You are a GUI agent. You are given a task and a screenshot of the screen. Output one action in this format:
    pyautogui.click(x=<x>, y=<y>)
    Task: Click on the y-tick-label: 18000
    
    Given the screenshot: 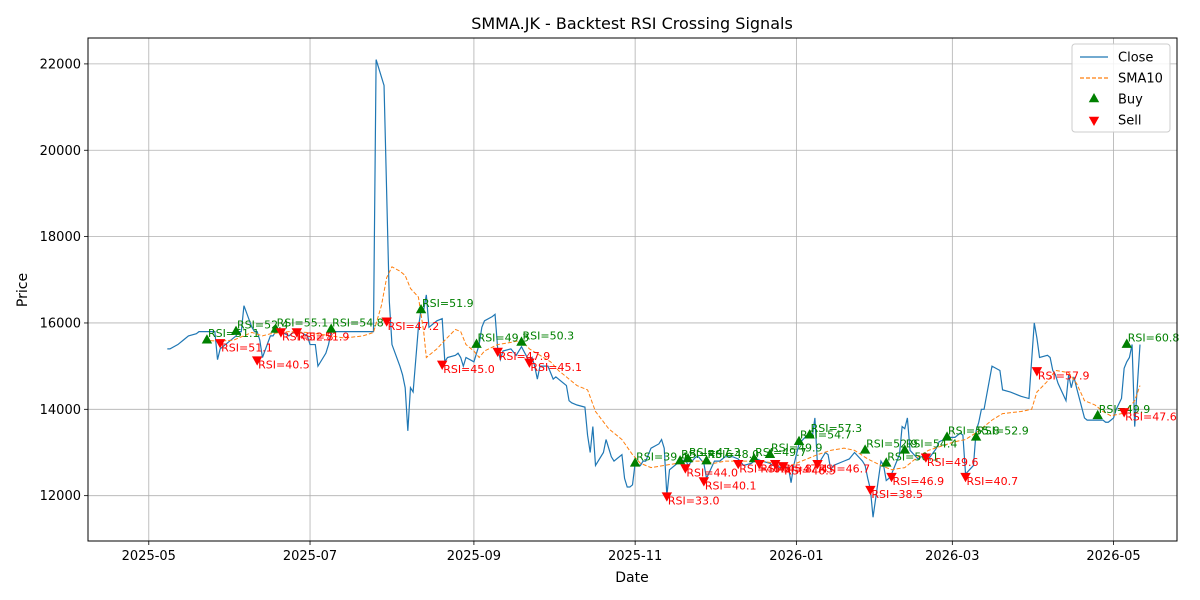 What is the action you would take?
    pyautogui.click(x=60, y=237)
    